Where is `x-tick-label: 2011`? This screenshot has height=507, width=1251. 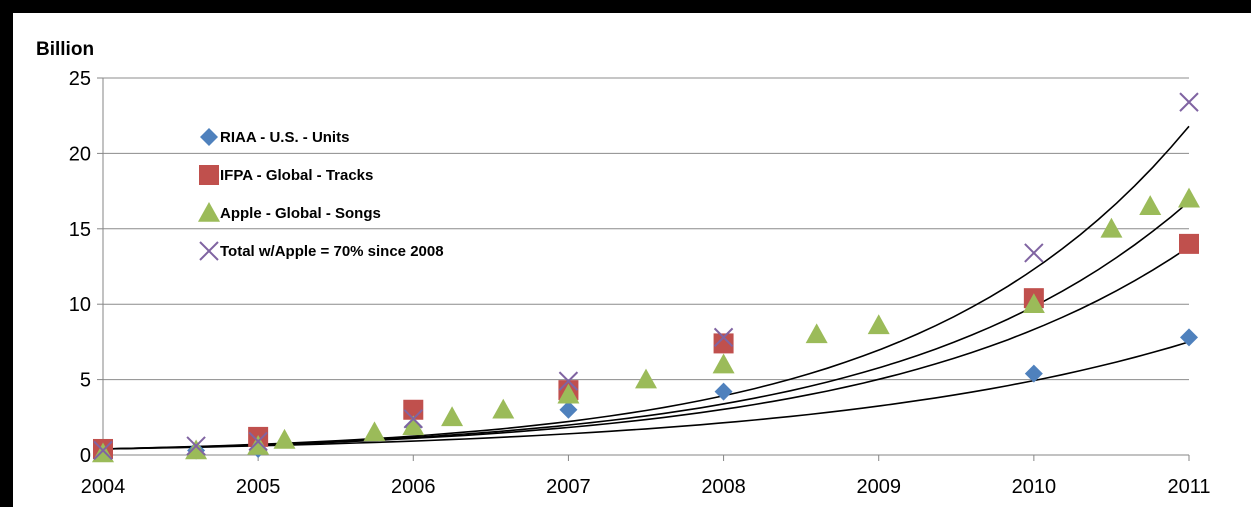 x-tick-label: 2011 is located at coordinates (1188, 487).